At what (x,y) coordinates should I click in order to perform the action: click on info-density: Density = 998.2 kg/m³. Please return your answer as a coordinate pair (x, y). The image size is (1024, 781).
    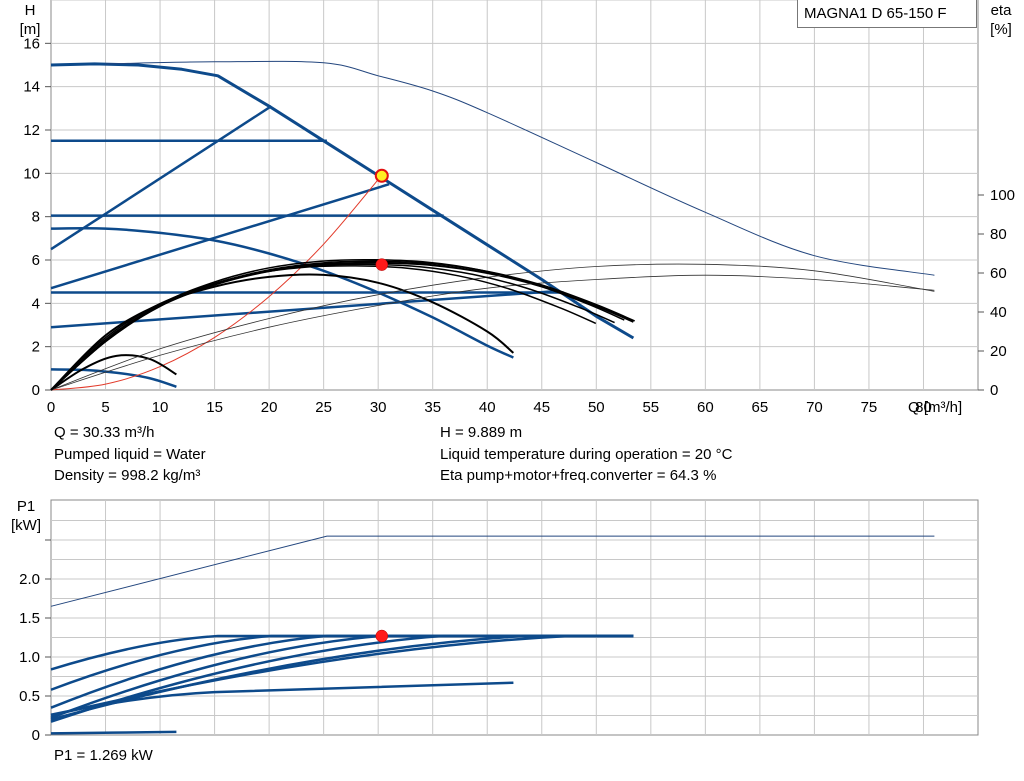
    Looking at the image, I should click on (127, 475).